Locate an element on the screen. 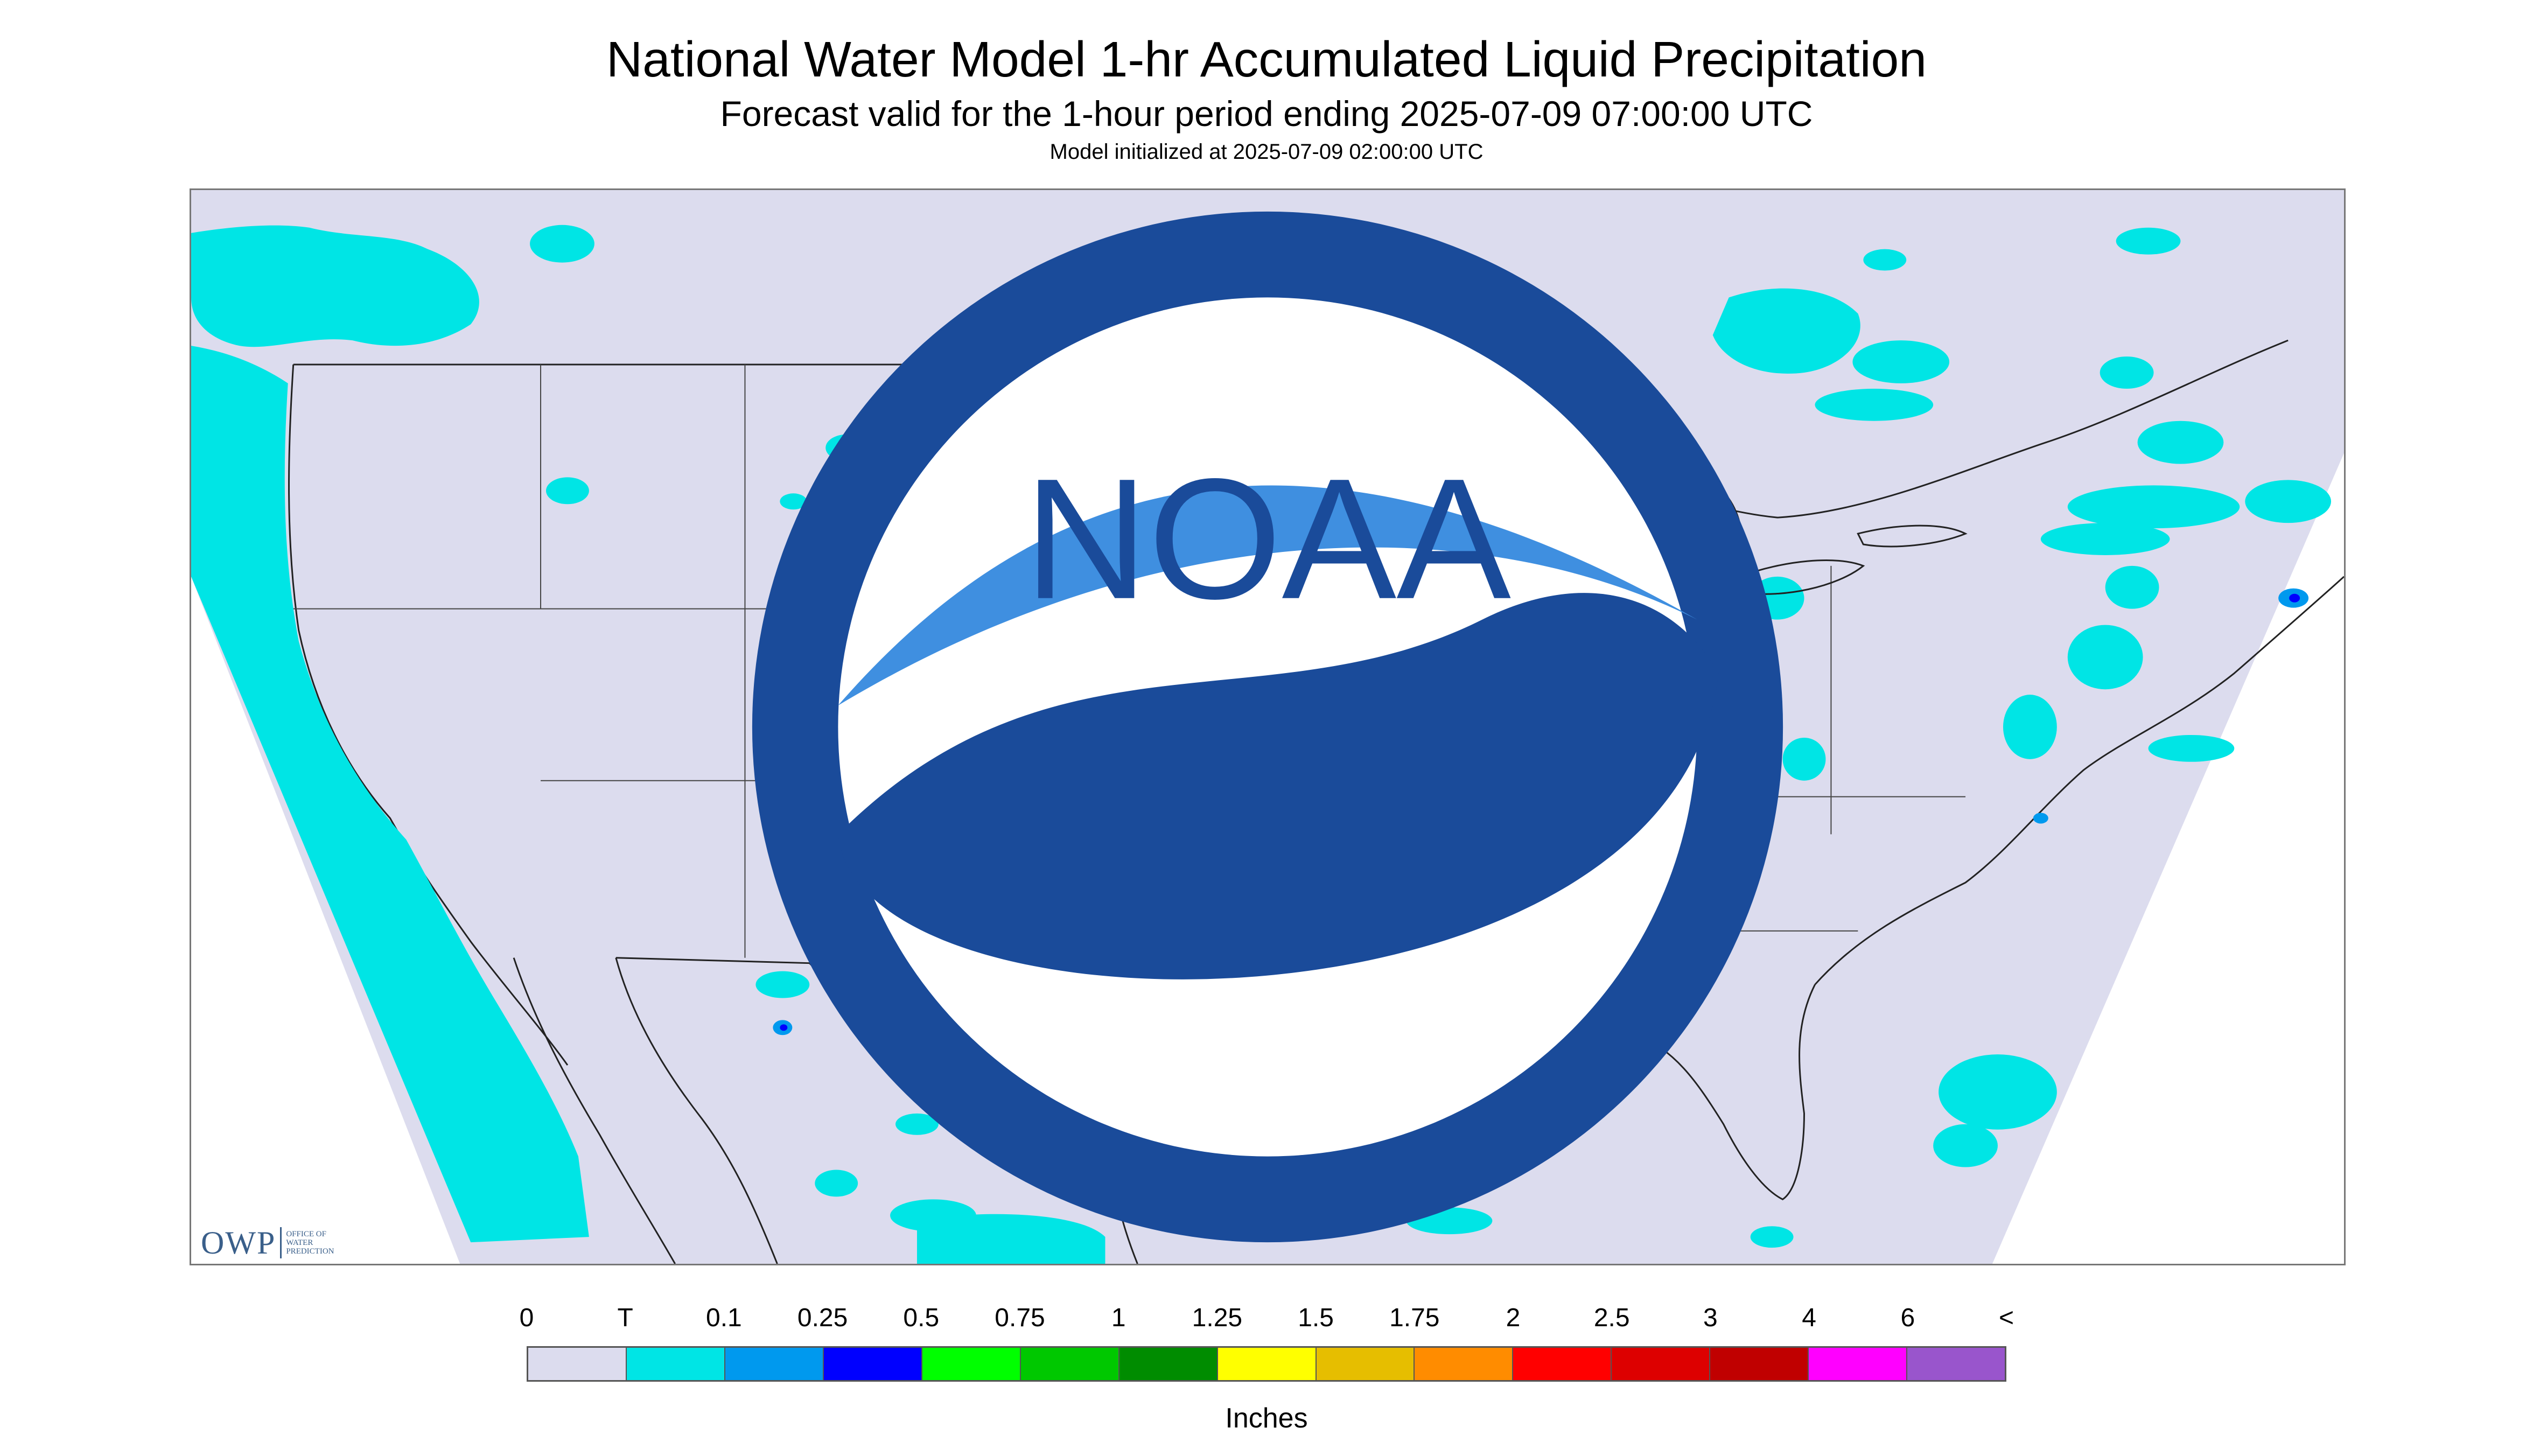  legend-tick-label: 0.25 is located at coordinates (823, 1318).